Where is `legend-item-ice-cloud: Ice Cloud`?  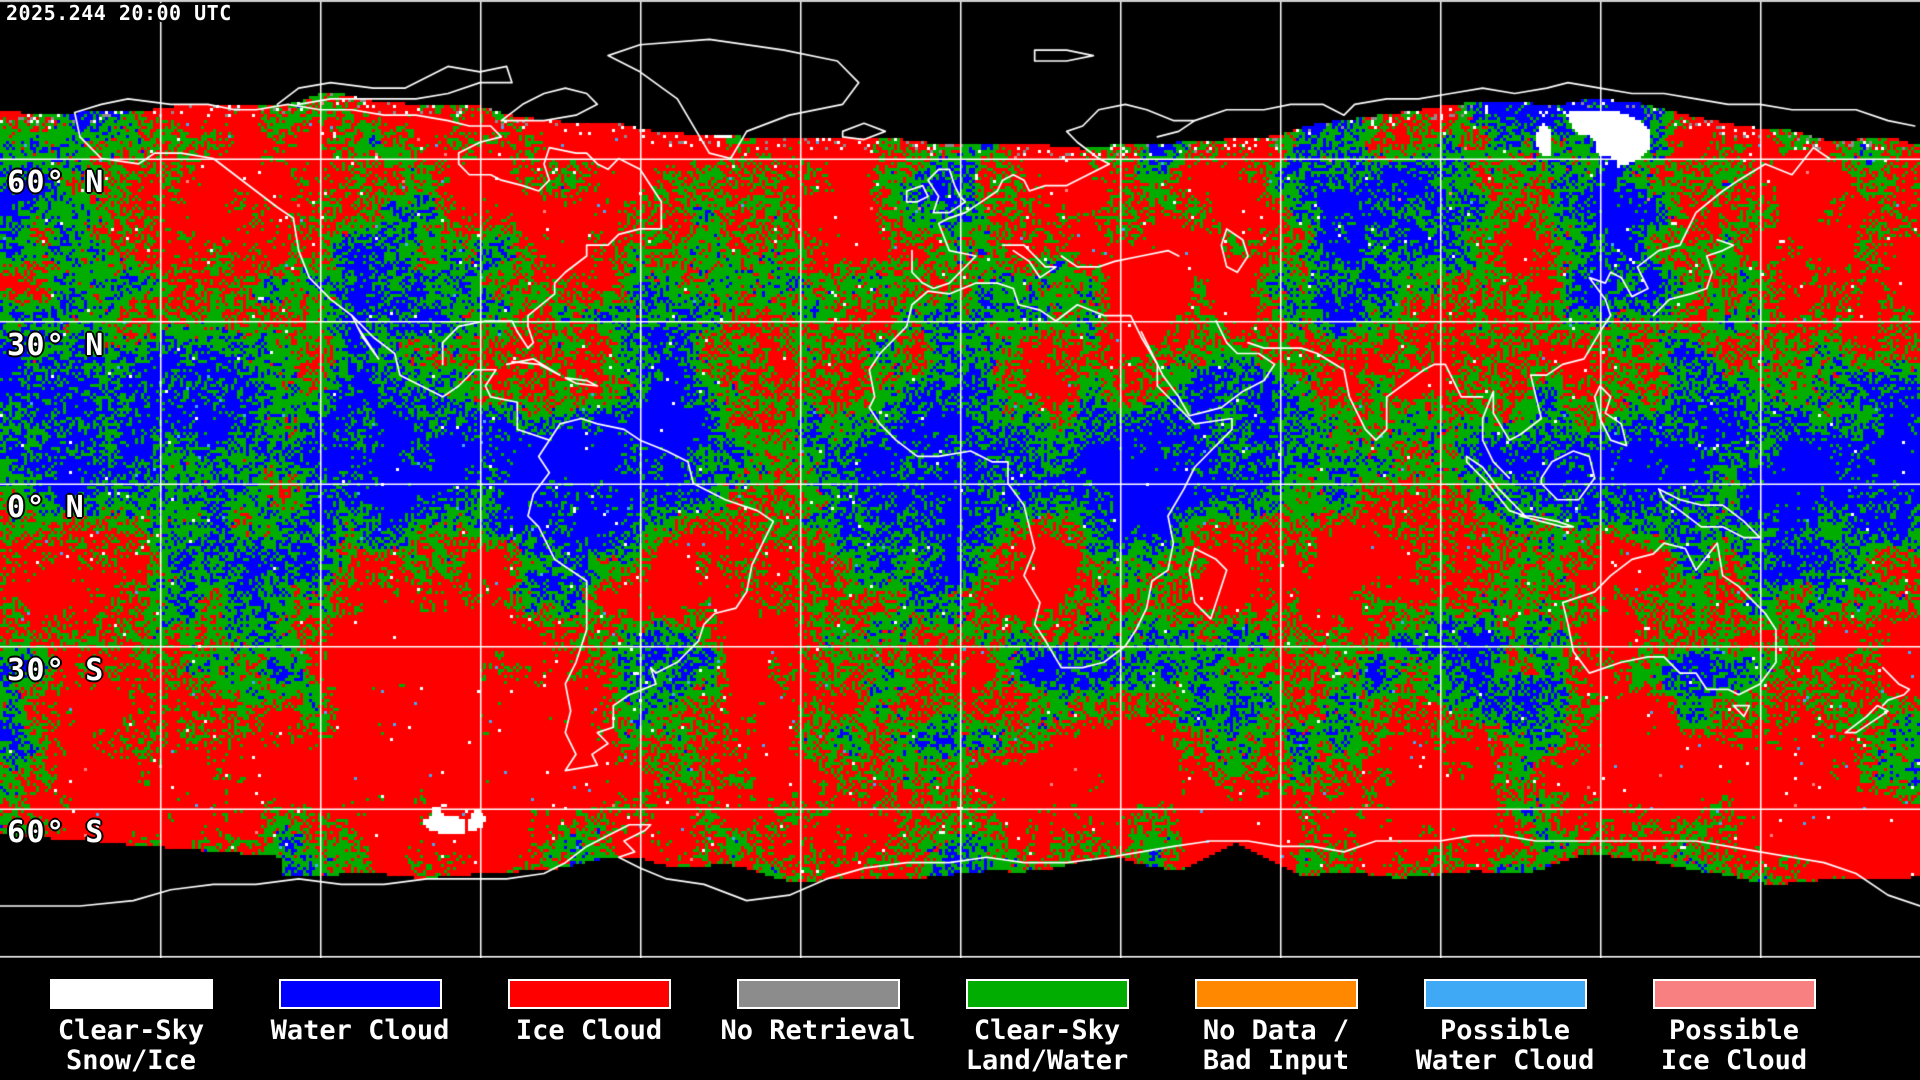 legend-item-ice-cloud: Ice Cloud is located at coordinates (589, 1012).